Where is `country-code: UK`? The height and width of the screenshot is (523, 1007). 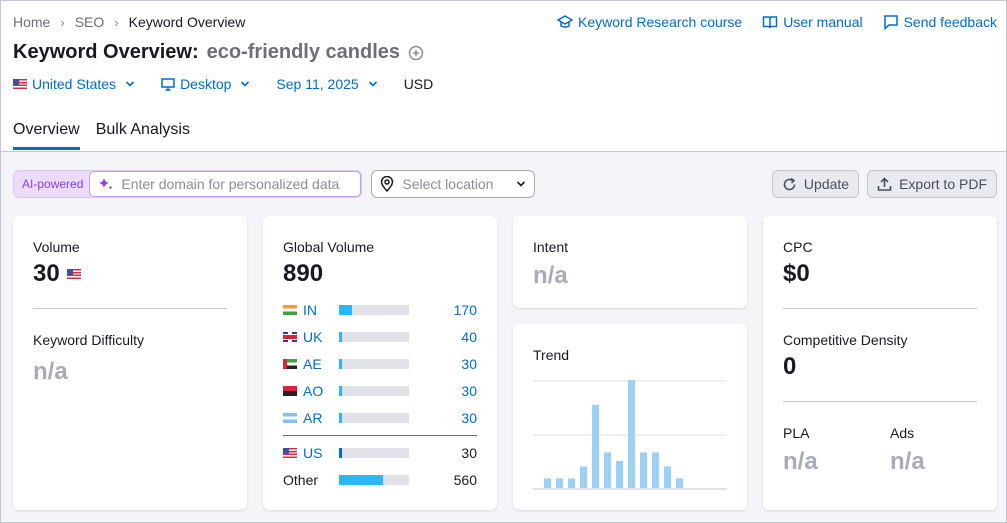
country-code: UK is located at coordinates (313, 337).